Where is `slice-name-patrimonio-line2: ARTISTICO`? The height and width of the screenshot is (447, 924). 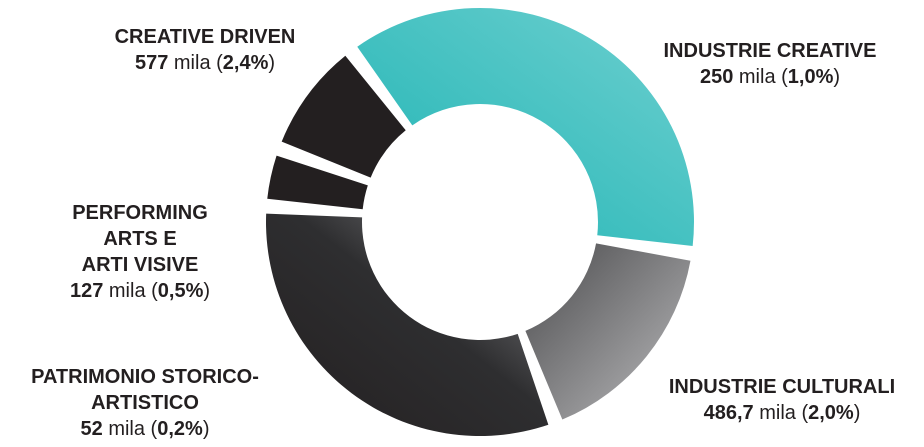 slice-name-patrimonio-line2: ARTISTICO is located at coordinates (145, 403).